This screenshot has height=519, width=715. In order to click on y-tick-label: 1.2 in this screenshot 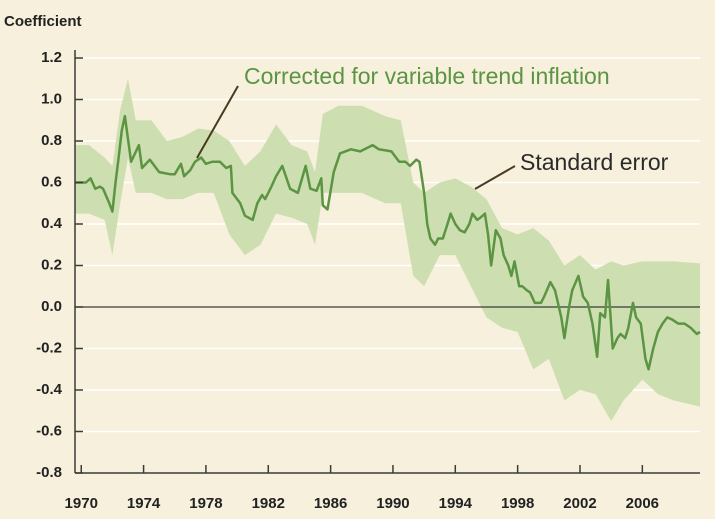, I will do `click(51, 57)`.